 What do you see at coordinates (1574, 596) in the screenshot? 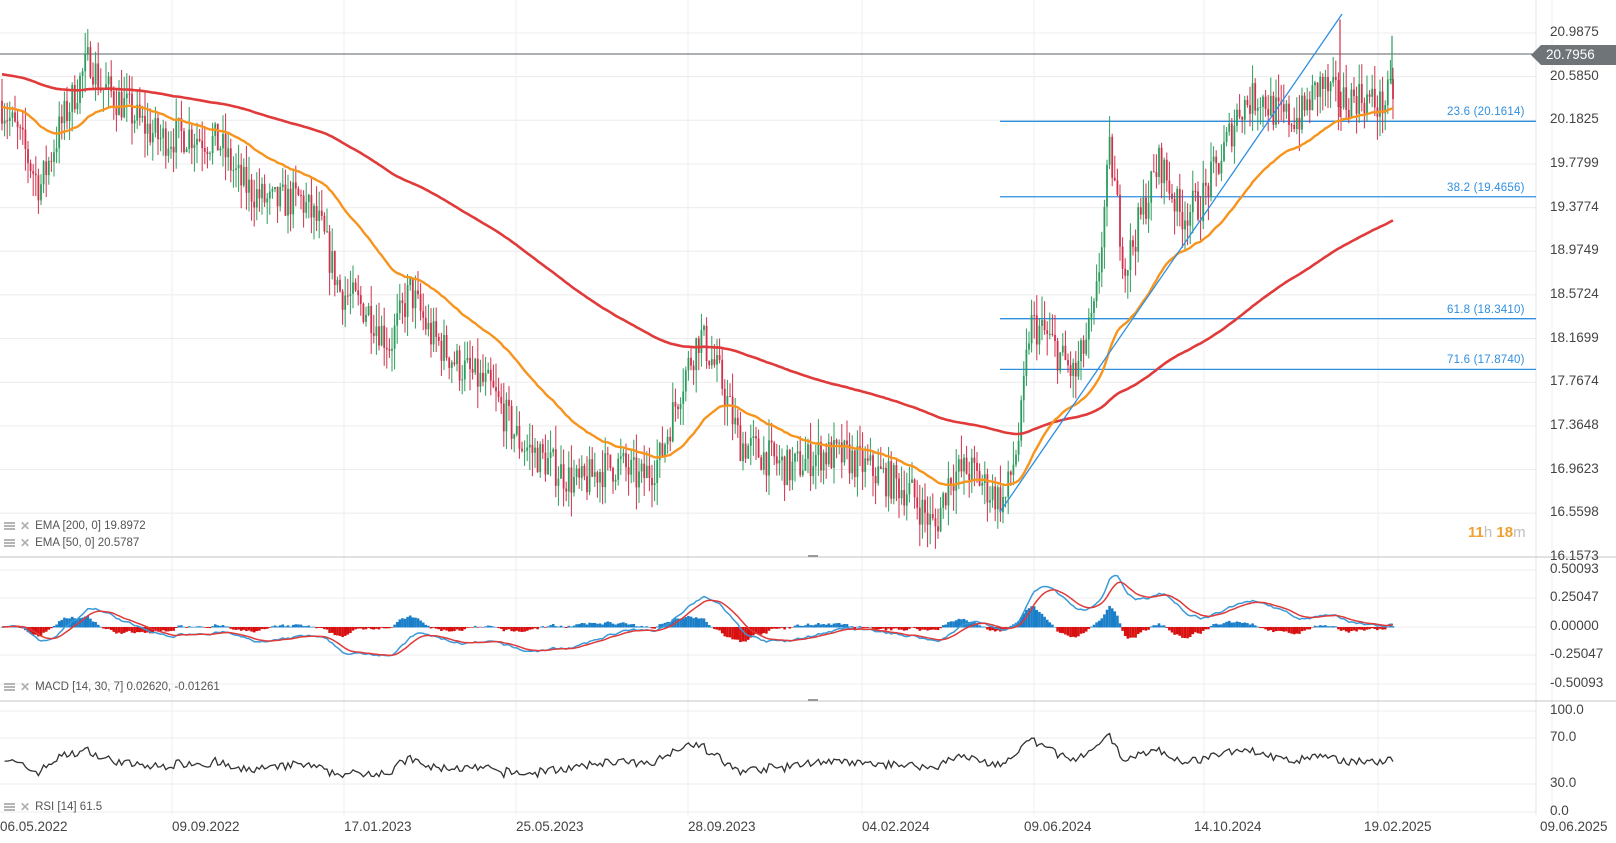
I see `macd-axis-tick: 0.25047` at bounding box center [1574, 596].